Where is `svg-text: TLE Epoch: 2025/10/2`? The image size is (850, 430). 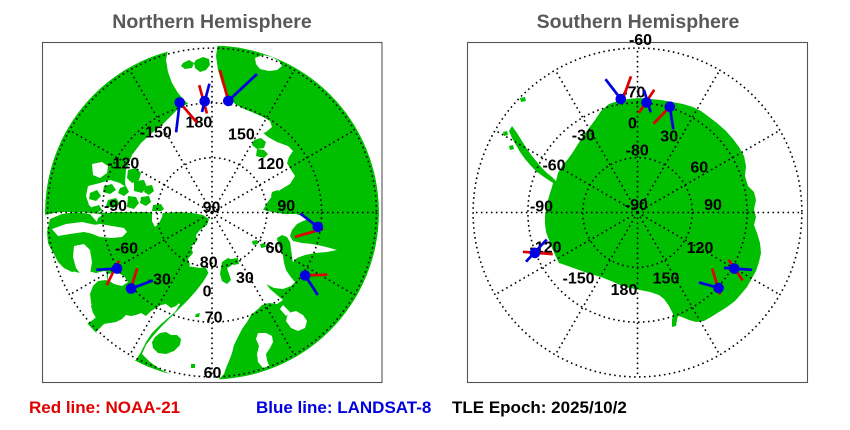 svg-text: TLE Epoch: 2025/10/2 is located at coordinates (539, 407).